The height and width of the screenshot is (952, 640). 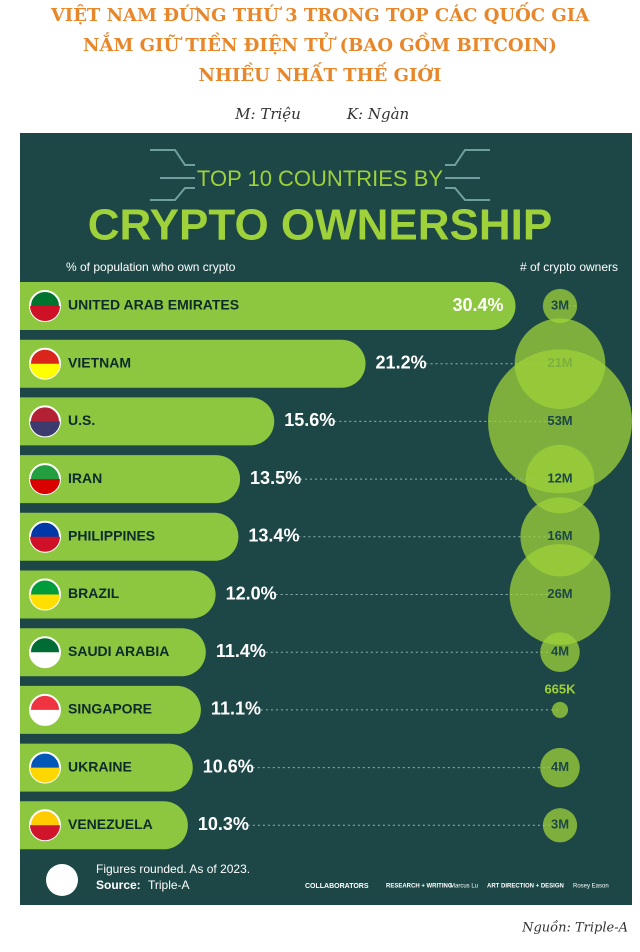 What do you see at coordinates (118, 651) in the screenshot?
I see `category-label: SAUDI ARABIA` at bounding box center [118, 651].